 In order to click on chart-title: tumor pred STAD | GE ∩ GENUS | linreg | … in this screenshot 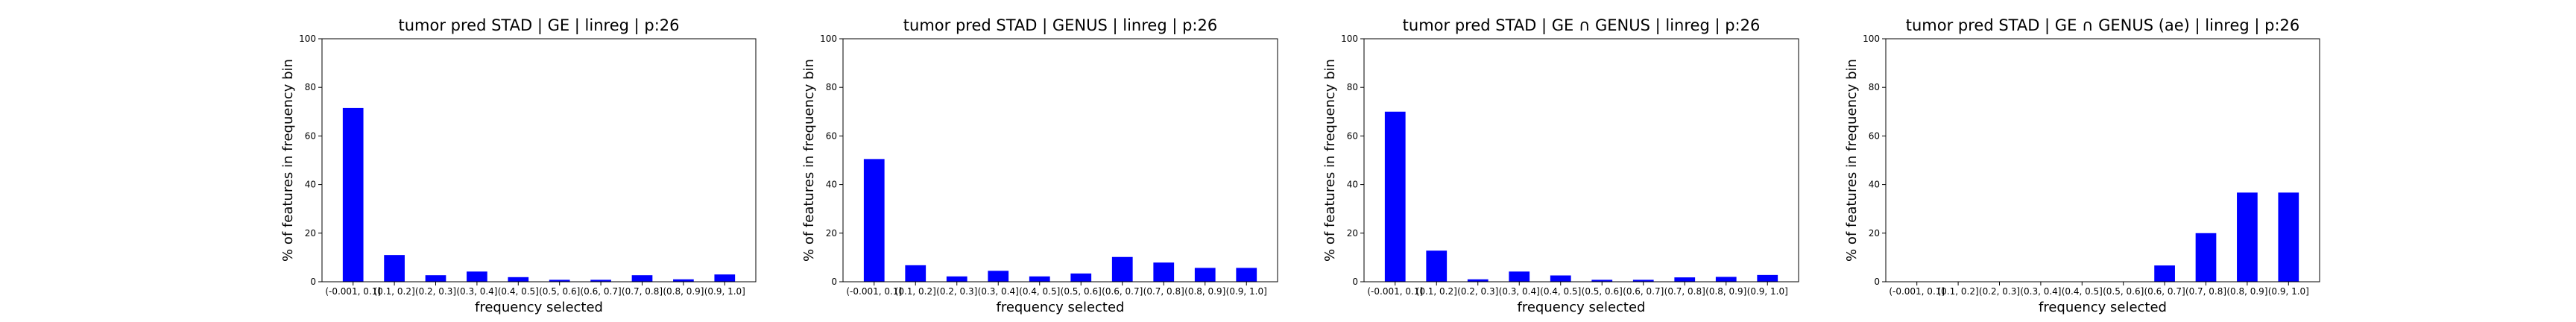, I will do `click(1582, 25)`.